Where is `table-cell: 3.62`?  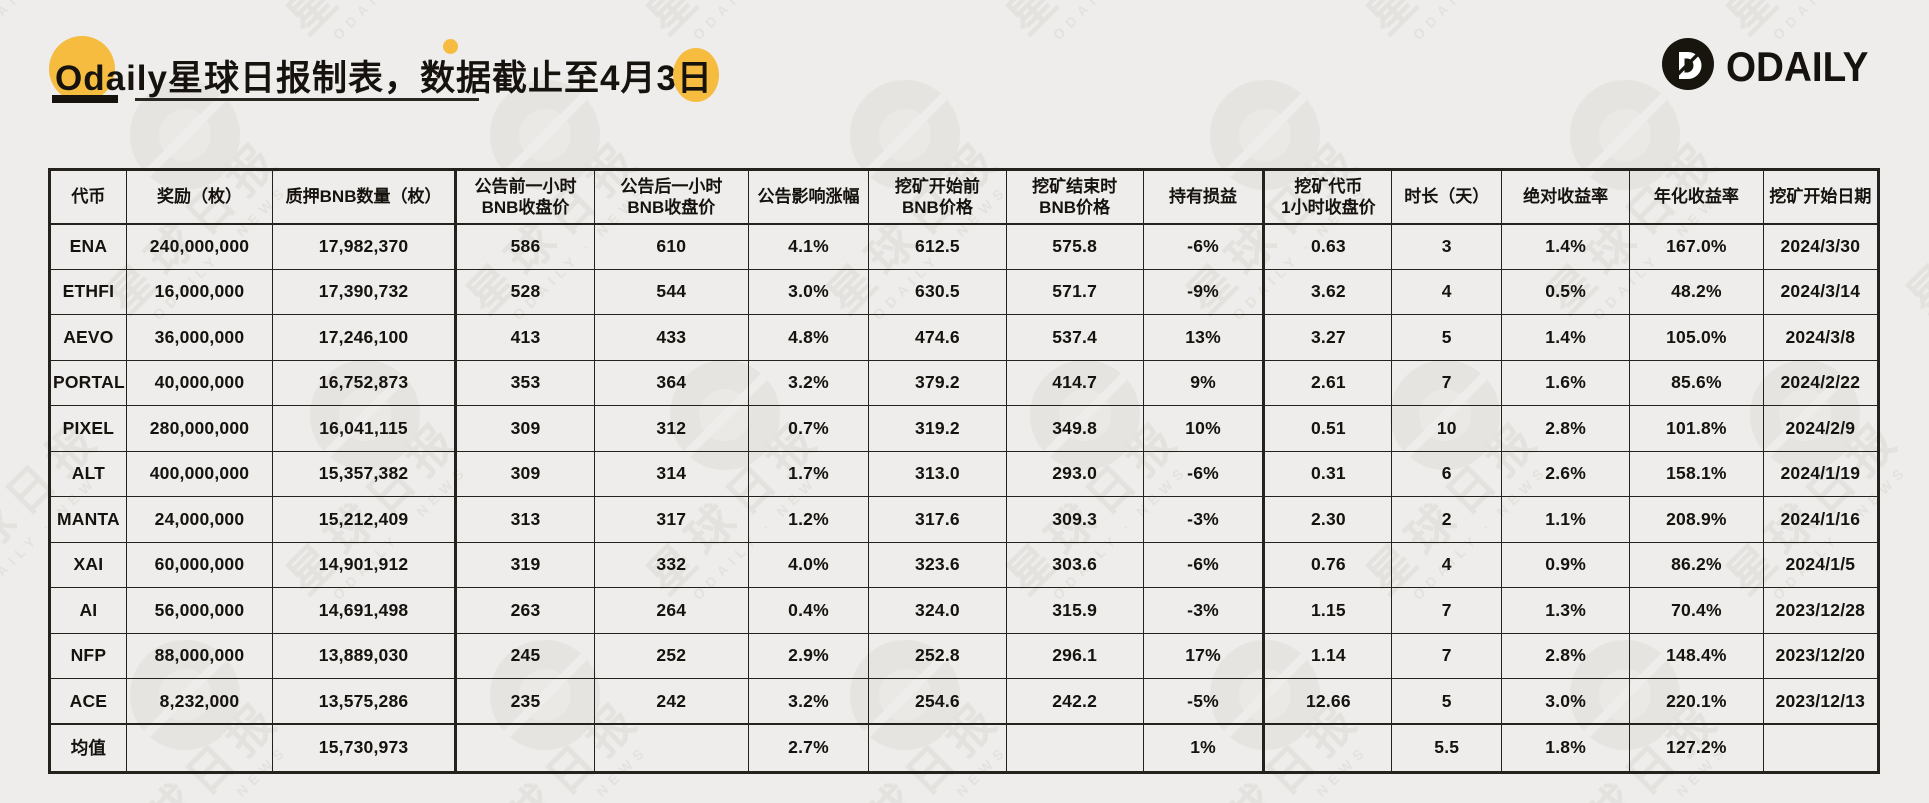 table-cell: 3.62 is located at coordinates (1328, 291).